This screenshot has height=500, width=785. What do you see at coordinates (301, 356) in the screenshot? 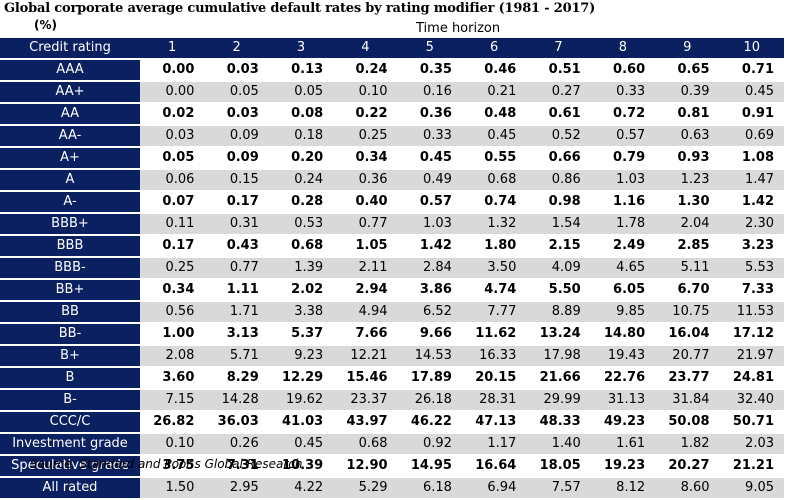
I see `rate-cell: 9.23` at bounding box center [301, 356].